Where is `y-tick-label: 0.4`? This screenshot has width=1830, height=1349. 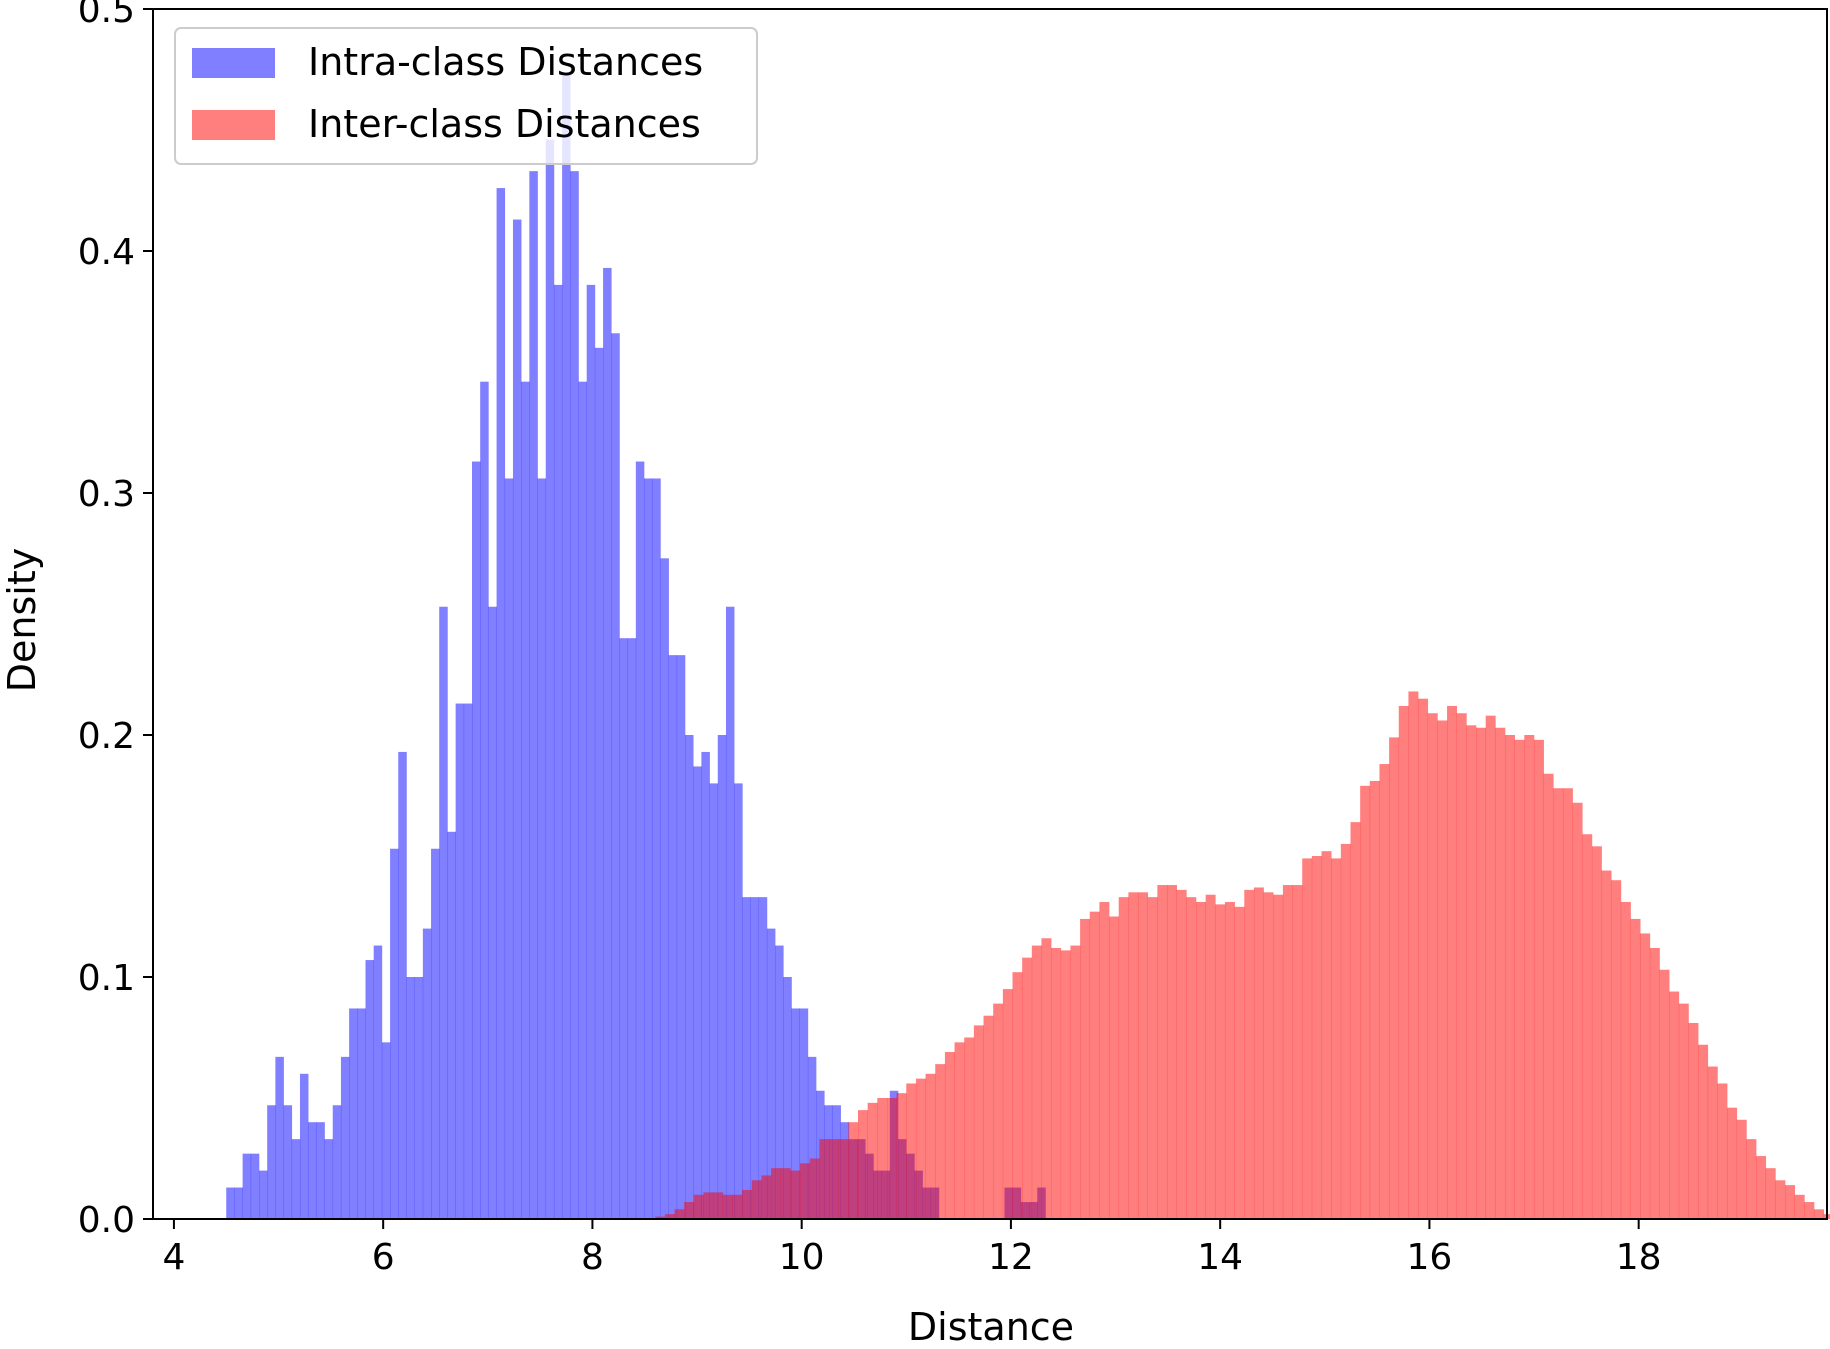 y-tick-label: 0.4 is located at coordinates (106, 252).